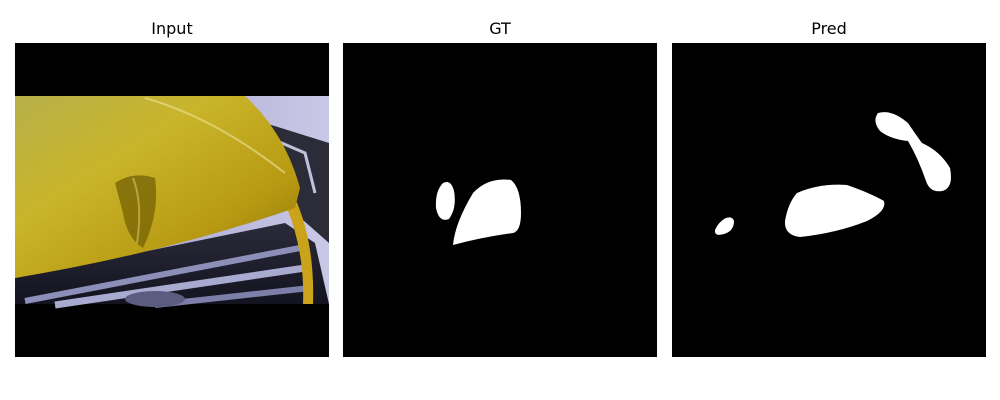 This screenshot has width=1000, height=400. What do you see at coordinates (834, 210) in the screenshot?
I see `pred-mask-region-center` at bounding box center [834, 210].